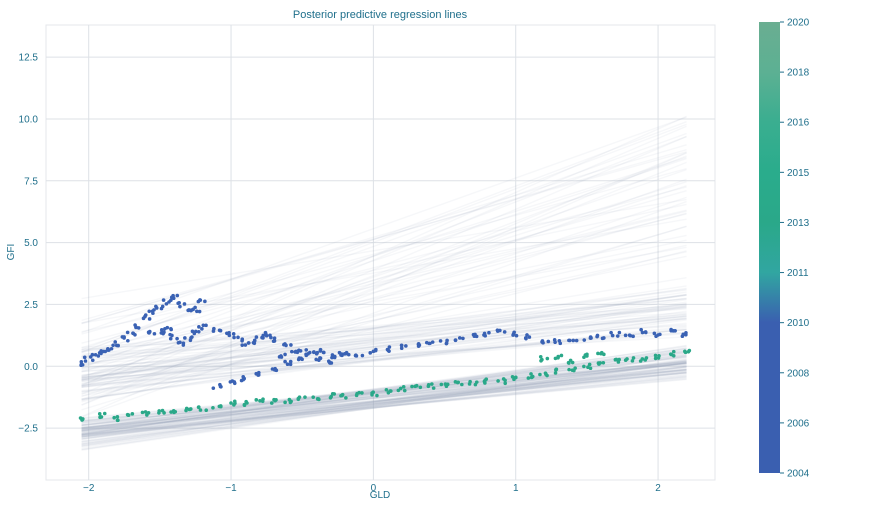 The width and height of the screenshot is (891, 508). Describe the element at coordinates (798, 223) in the screenshot. I see `colorbar-tick-label: 2013` at that location.